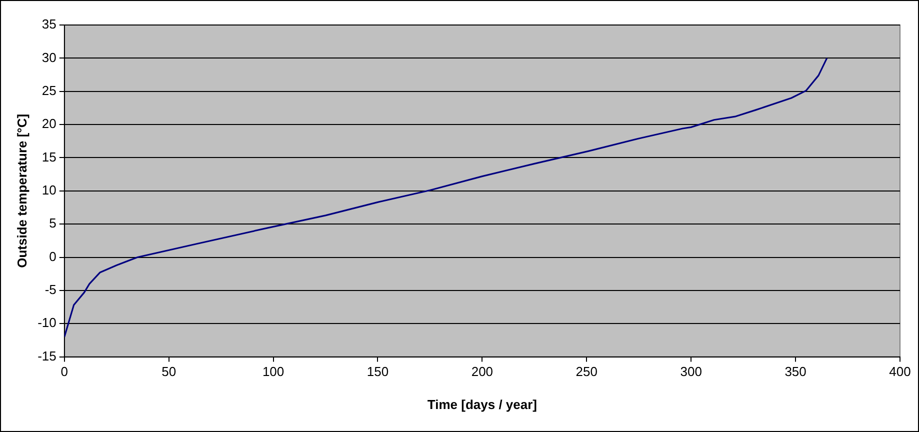 The height and width of the screenshot is (432, 919). What do you see at coordinates (482, 372) in the screenshot?
I see `x-tick-label: 200` at bounding box center [482, 372].